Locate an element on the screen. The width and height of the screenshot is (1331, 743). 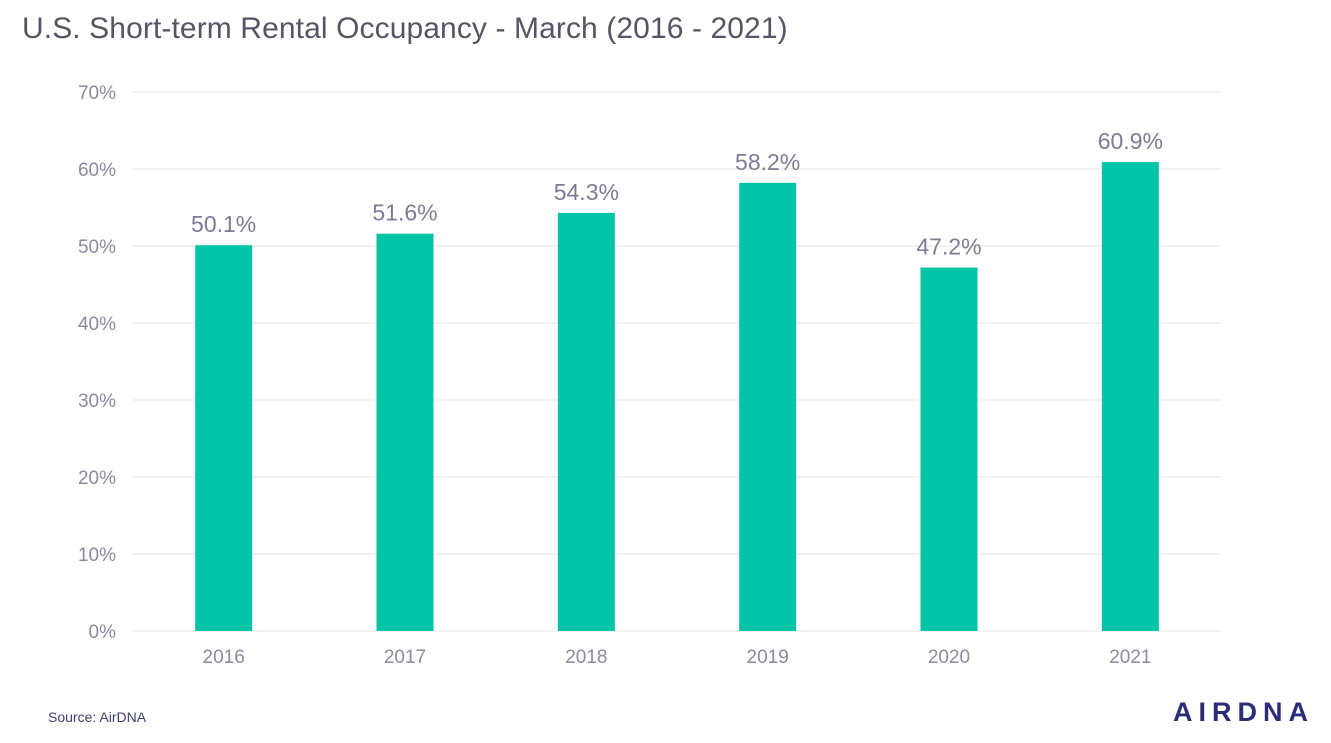
y-tick-label: 40% is located at coordinates (97, 324).